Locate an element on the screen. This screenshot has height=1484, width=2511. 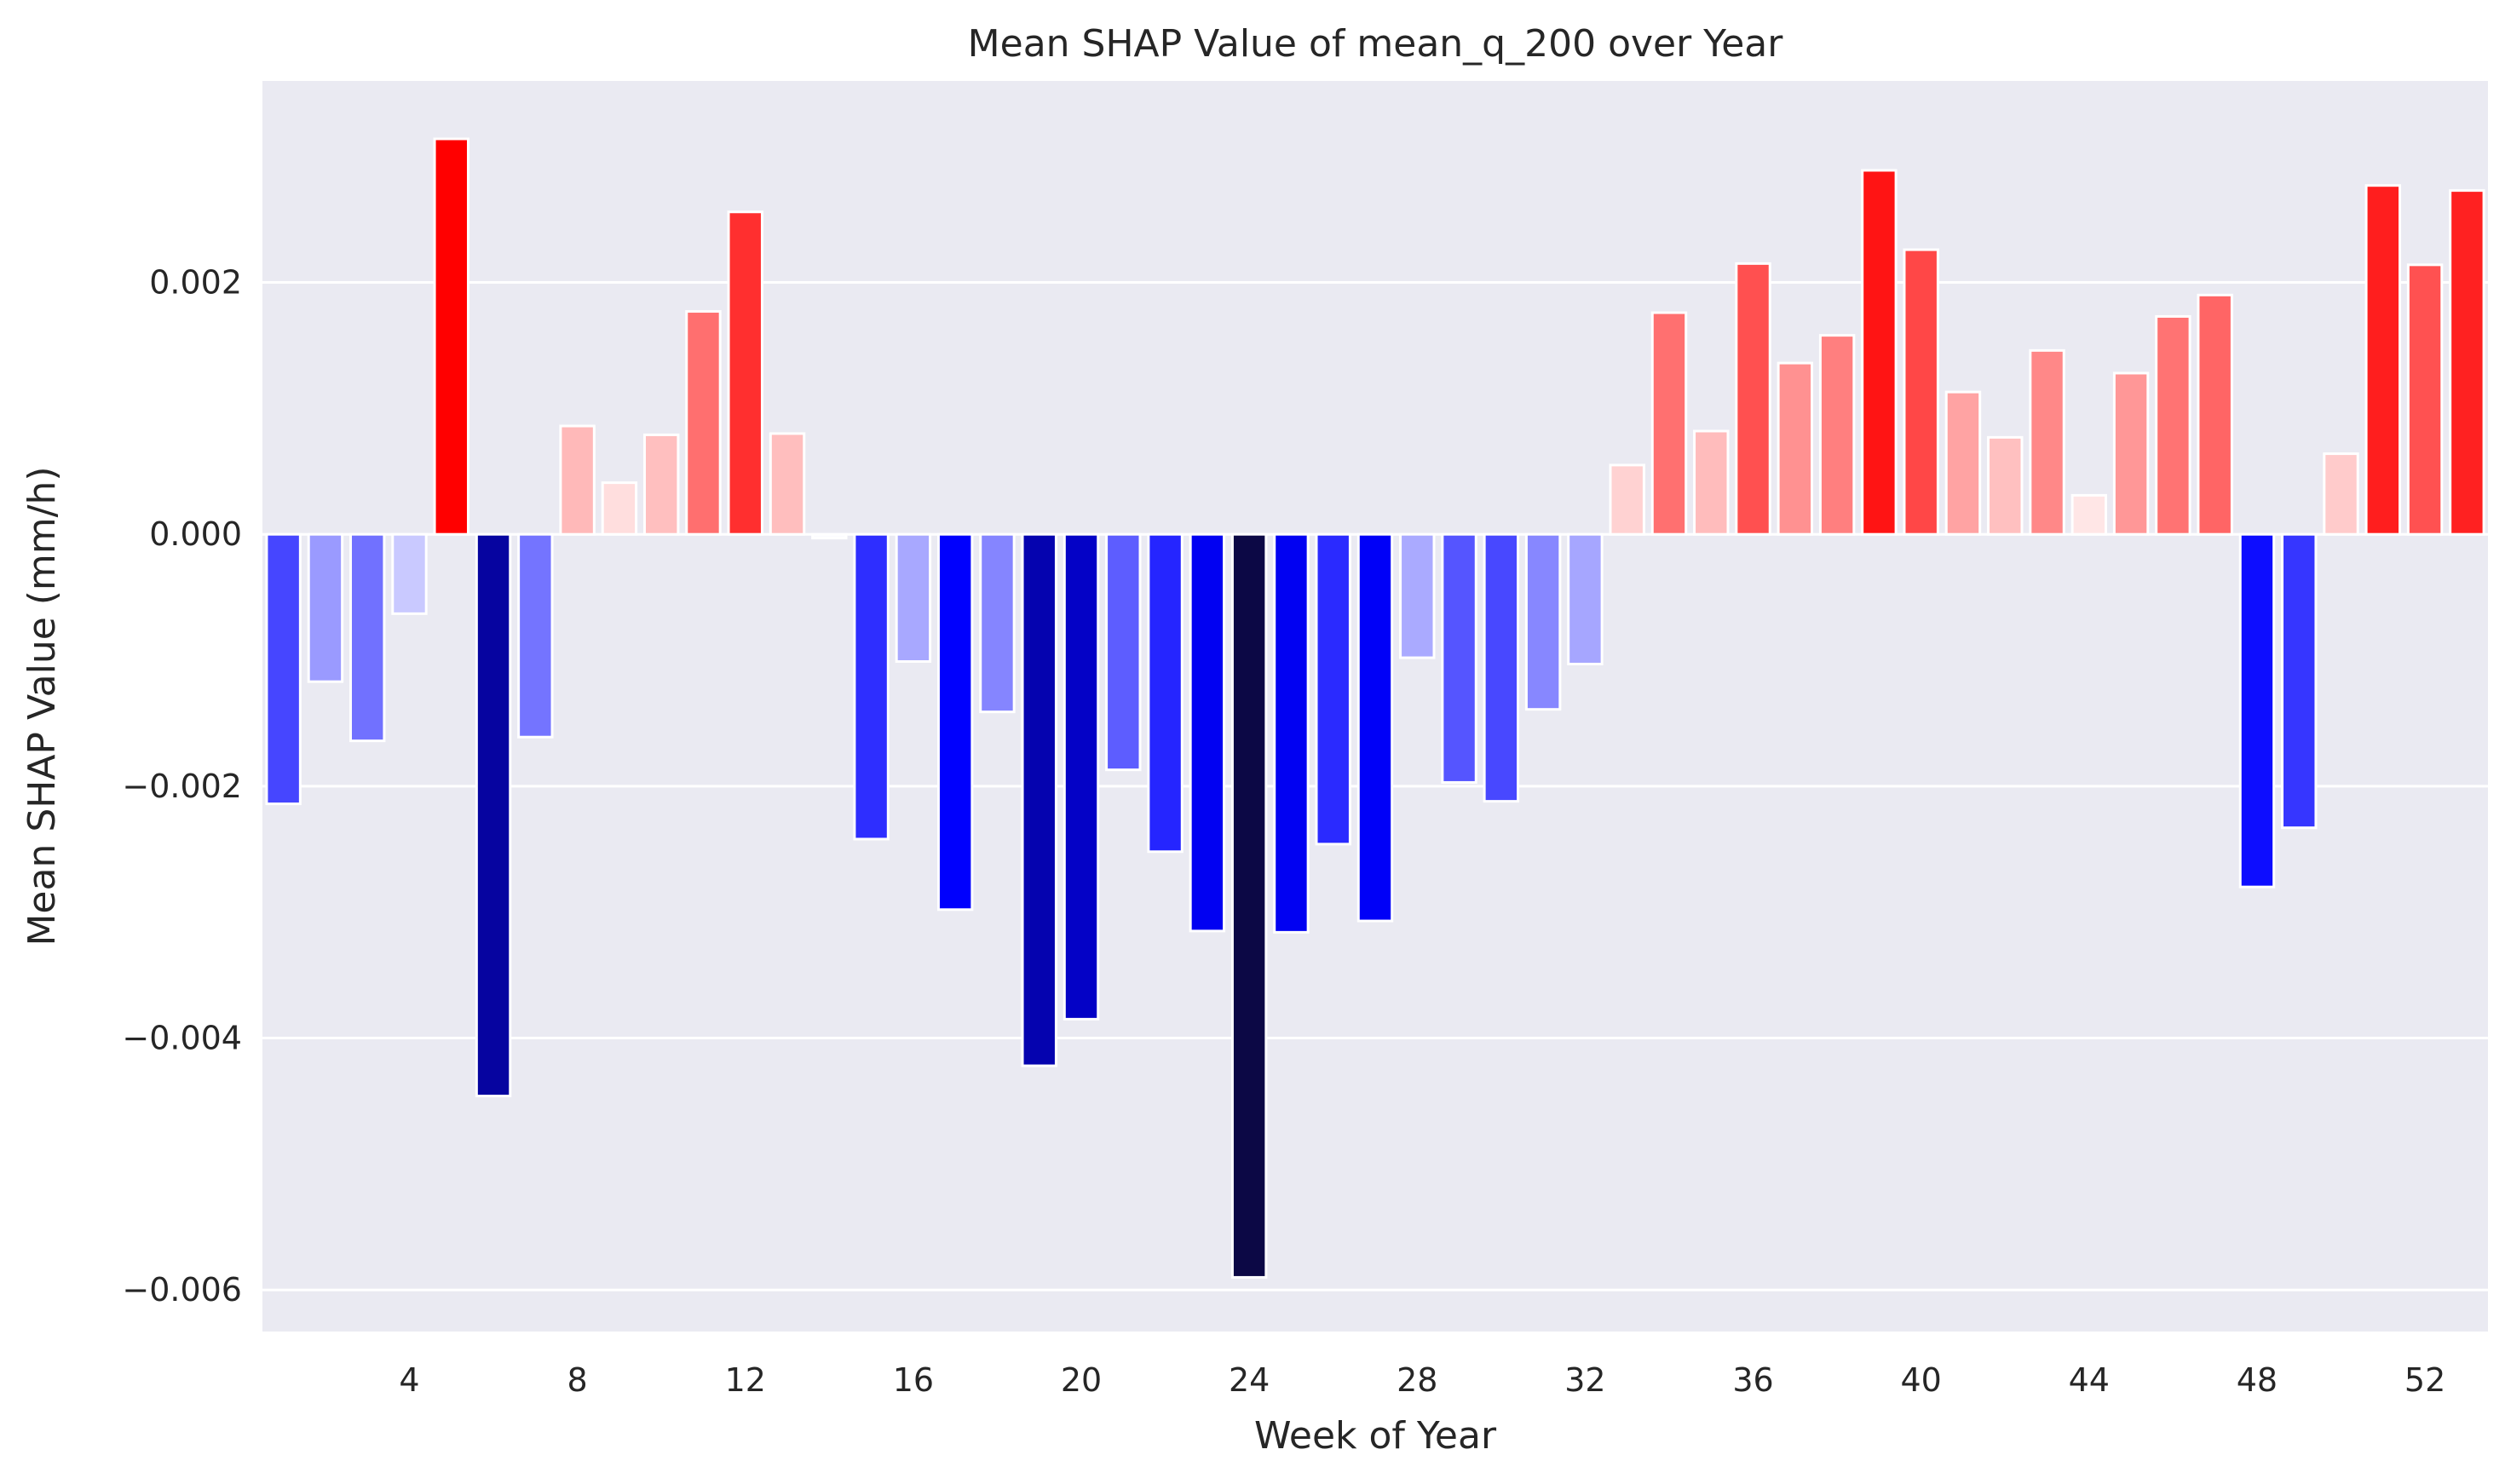
x-tick-label: 4 is located at coordinates (409, 1380).